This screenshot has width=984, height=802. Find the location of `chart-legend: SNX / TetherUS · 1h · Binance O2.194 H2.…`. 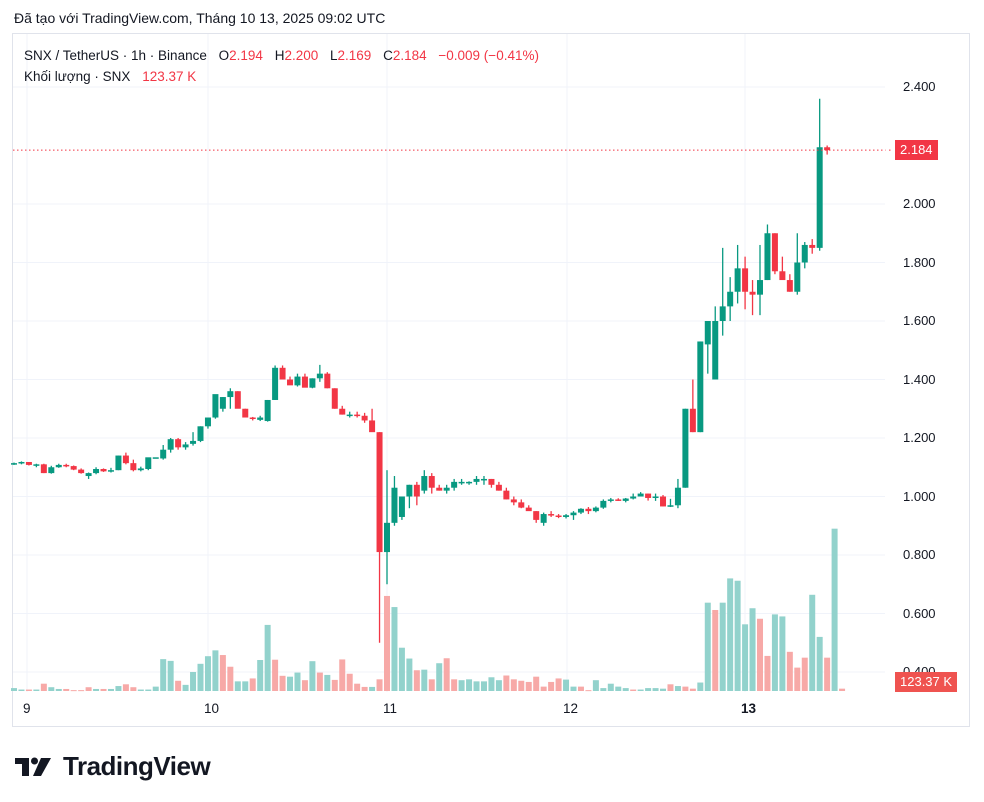

chart-legend: SNX / TetherUS · 1h · Binance O2.194 H2.… is located at coordinates (281, 66).